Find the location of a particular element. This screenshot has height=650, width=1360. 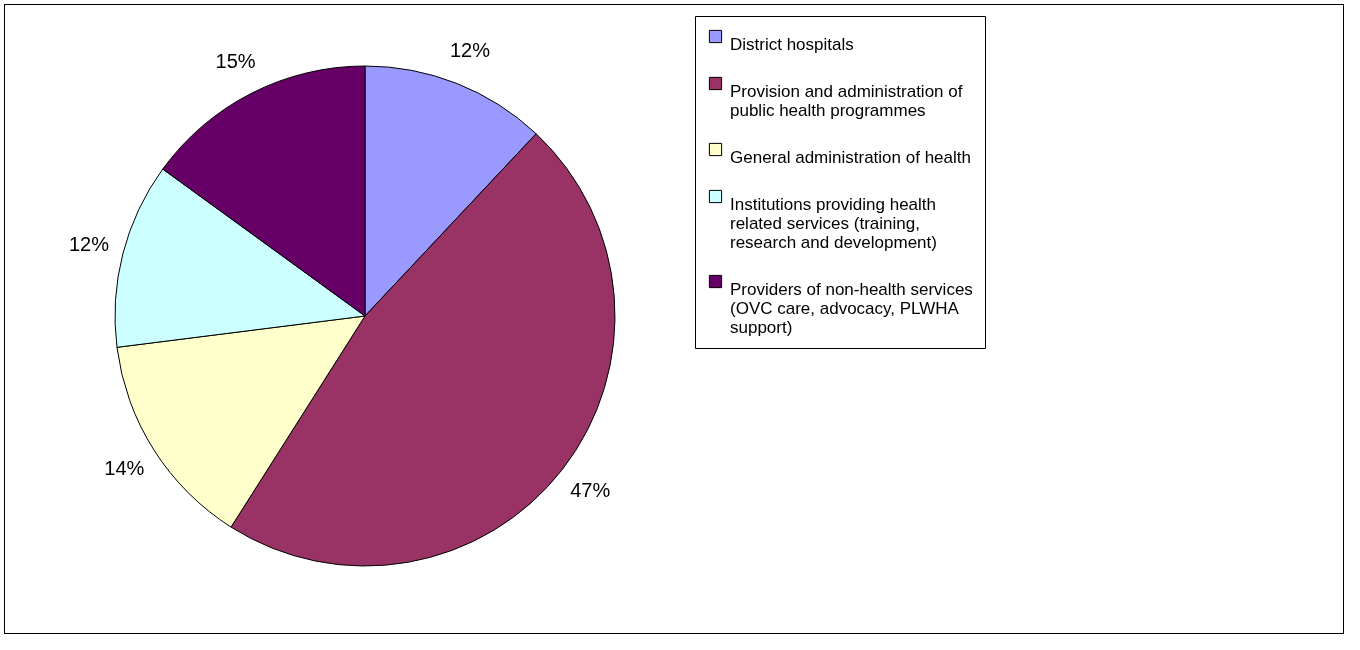

legend-label: District hospitals is located at coordinates (792, 44).